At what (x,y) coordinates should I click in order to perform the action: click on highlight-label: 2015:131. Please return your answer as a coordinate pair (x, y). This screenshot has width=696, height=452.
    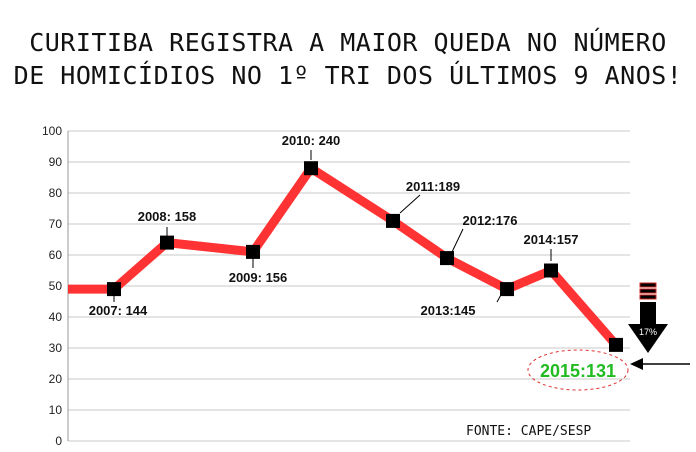
    Looking at the image, I should click on (578, 371).